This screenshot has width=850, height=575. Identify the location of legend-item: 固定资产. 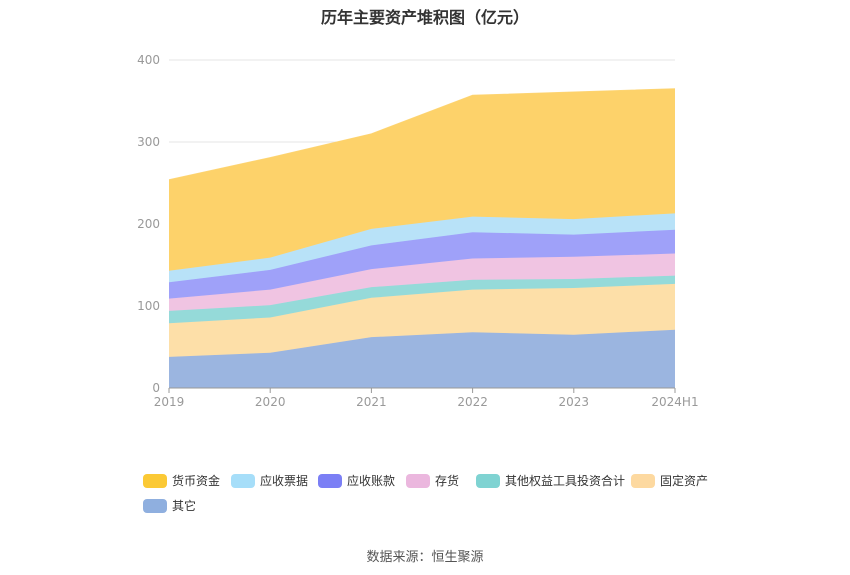
(669, 480).